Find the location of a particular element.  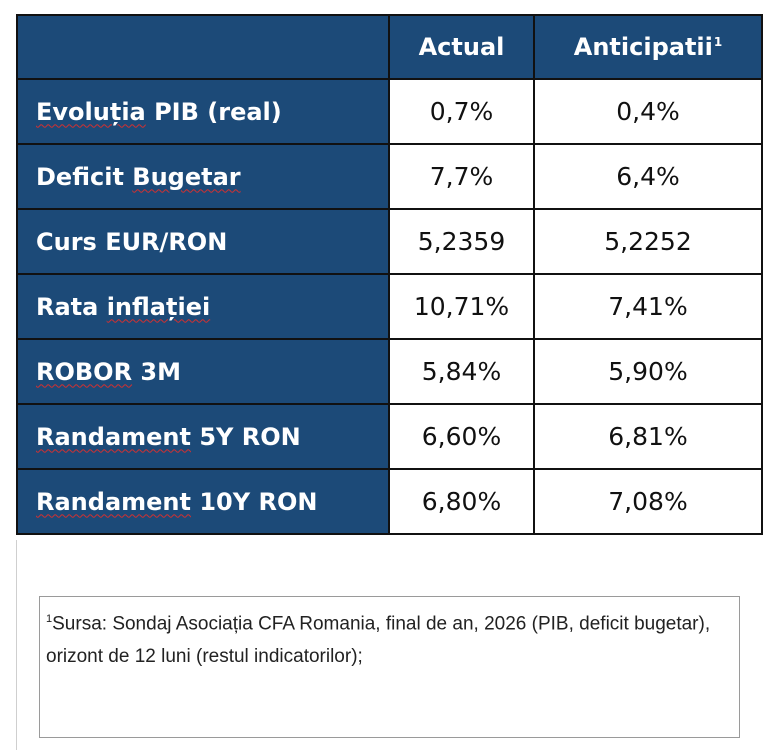

table-row: Rata inflației 10,71% 7,41% is located at coordinates (389, 306).